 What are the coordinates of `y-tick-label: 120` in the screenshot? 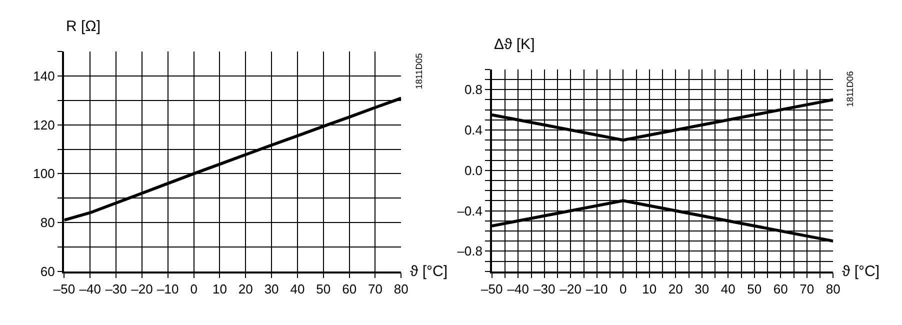 It's located at (44, 124).